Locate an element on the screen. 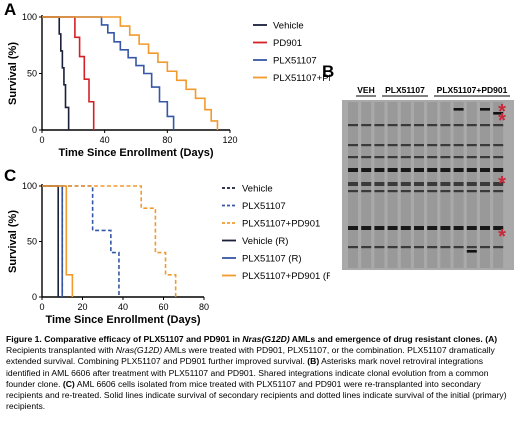 The width and height of the screenshot is (520, 440). legend-label: Vehicle is located at coordinates (257, 189).